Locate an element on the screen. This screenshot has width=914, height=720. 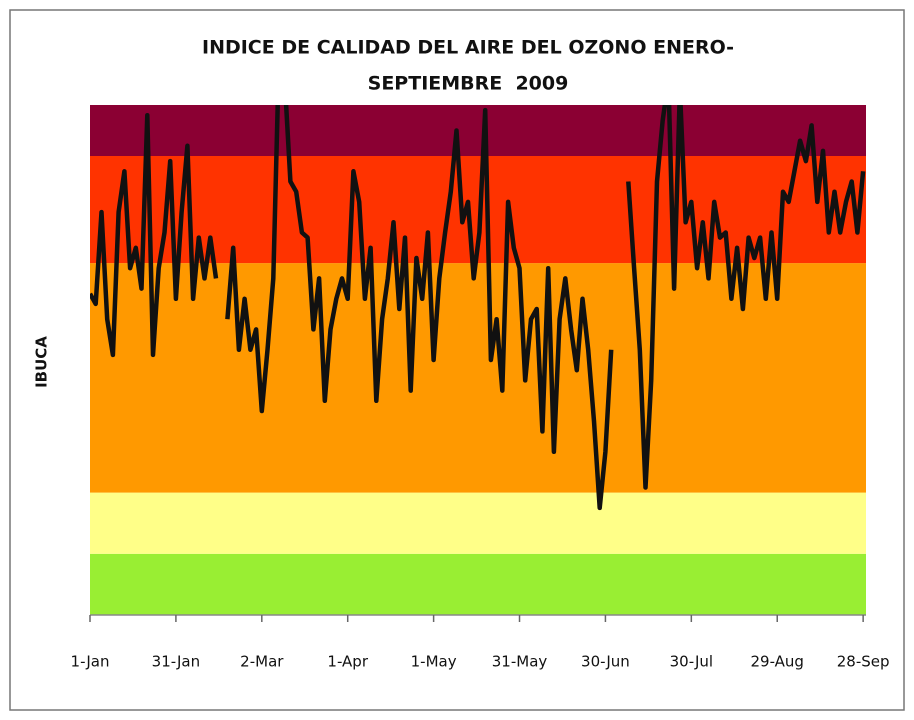
x-tick-label: 1-Jan is located at coordinates (90, 662).